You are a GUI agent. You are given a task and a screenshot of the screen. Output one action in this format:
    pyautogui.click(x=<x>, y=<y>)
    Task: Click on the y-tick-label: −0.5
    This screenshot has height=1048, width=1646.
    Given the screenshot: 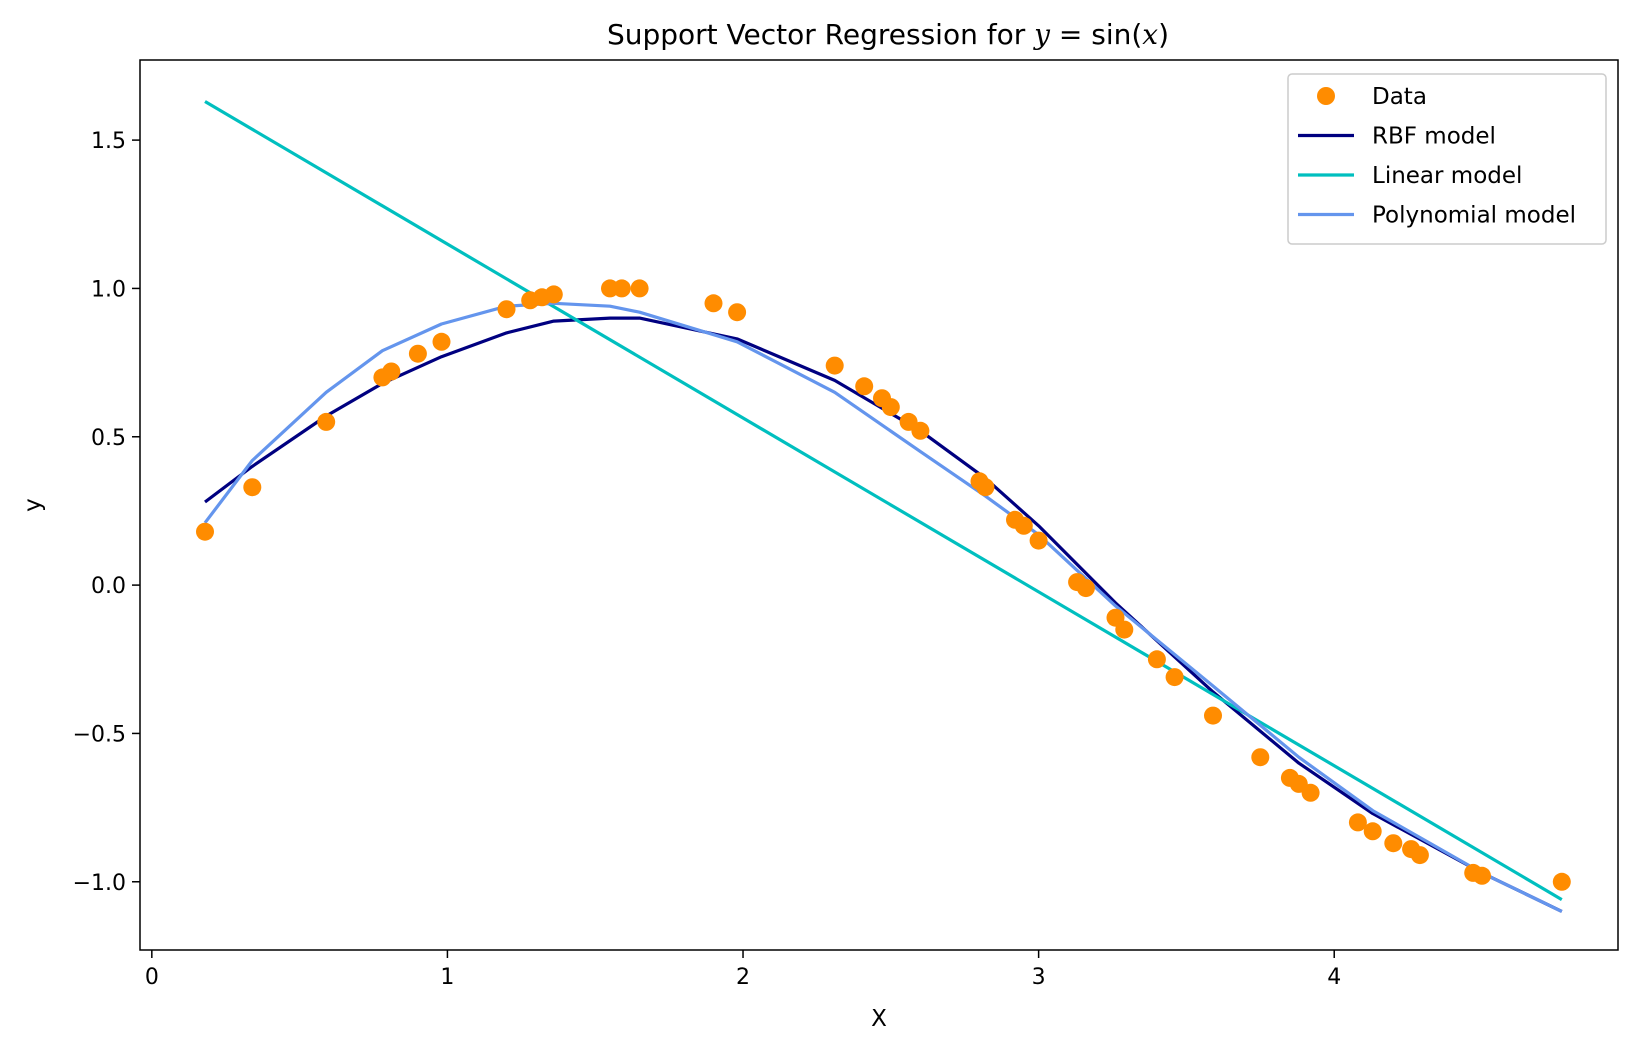 What is the action you would take?
    pyautogui.click(x=99, y=734)
    